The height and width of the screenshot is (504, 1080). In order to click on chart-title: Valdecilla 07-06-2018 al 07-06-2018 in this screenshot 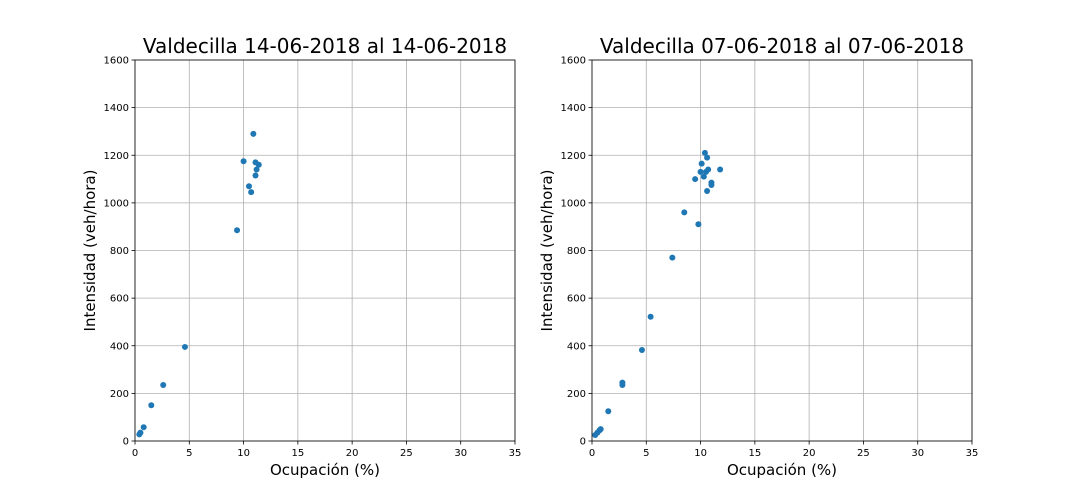, I will do `click(782, 46)`.